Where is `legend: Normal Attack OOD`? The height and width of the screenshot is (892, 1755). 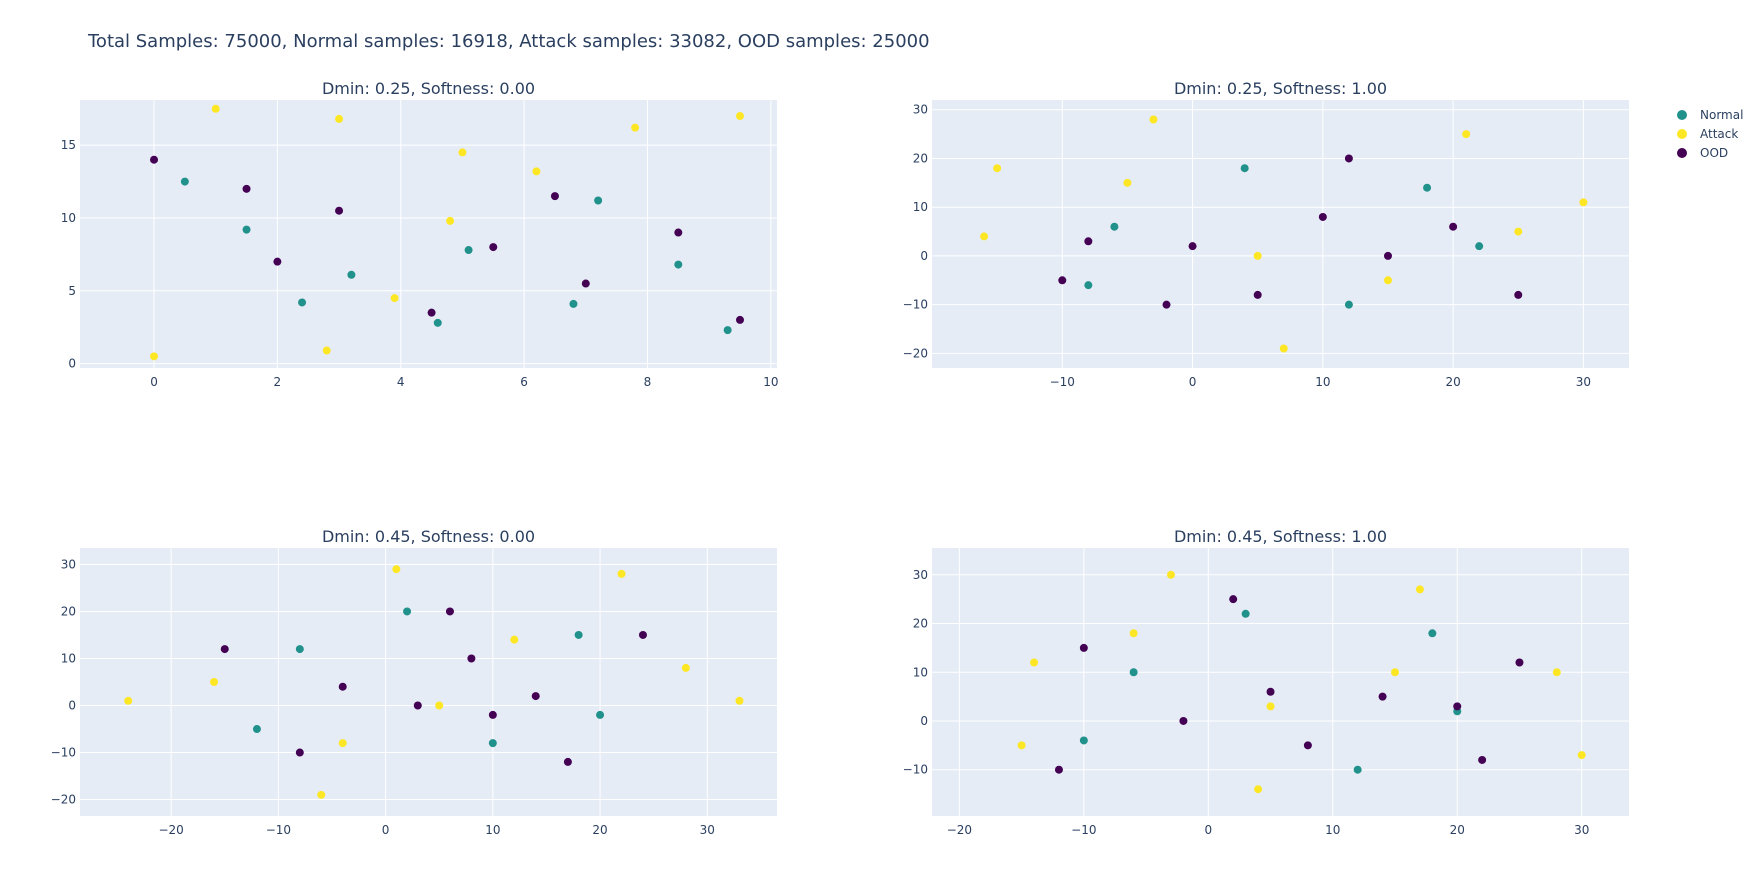 legend: Normal Attack OOD is located at coordinates (1710, 134).